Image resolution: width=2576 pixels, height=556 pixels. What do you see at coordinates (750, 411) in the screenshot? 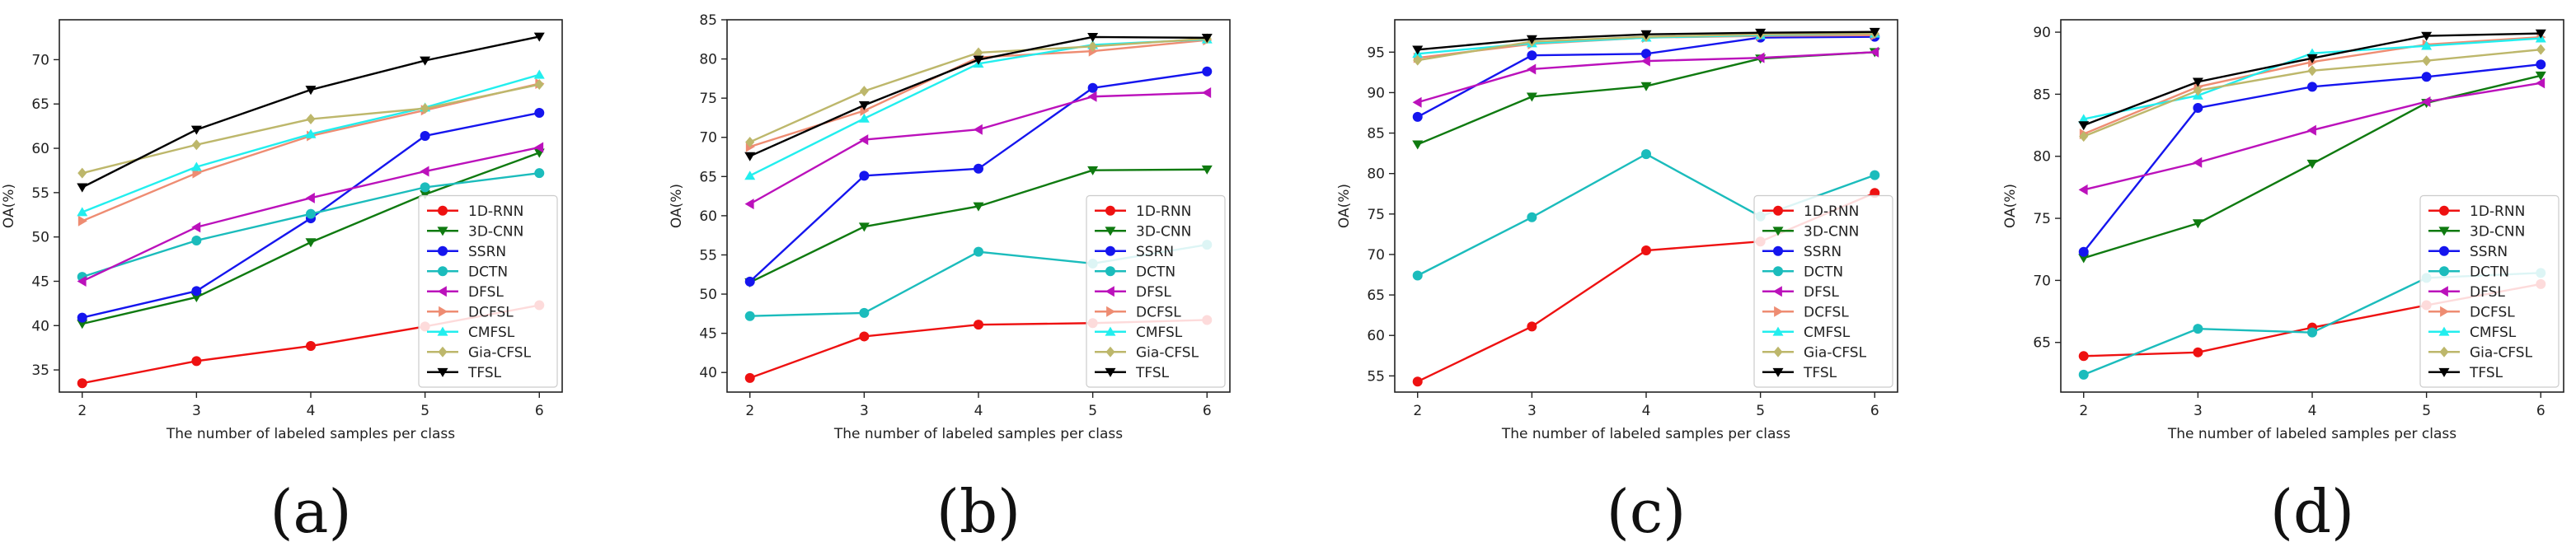
I see `x-tick-label: 2` at bounding box center [750, 411].